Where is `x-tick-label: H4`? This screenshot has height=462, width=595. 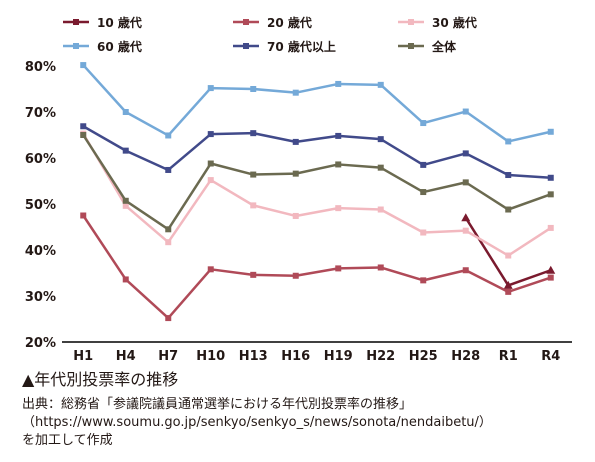 x-tick-label: H4 is located at coordinates (126, 356).